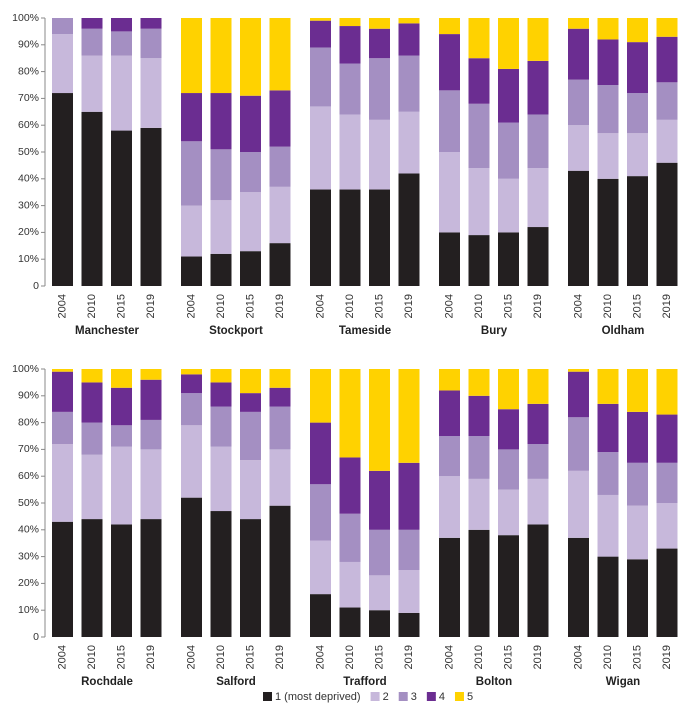 This screenshot has width=698, height=715. I want to click on group-label: Bury, so click(494, 331).